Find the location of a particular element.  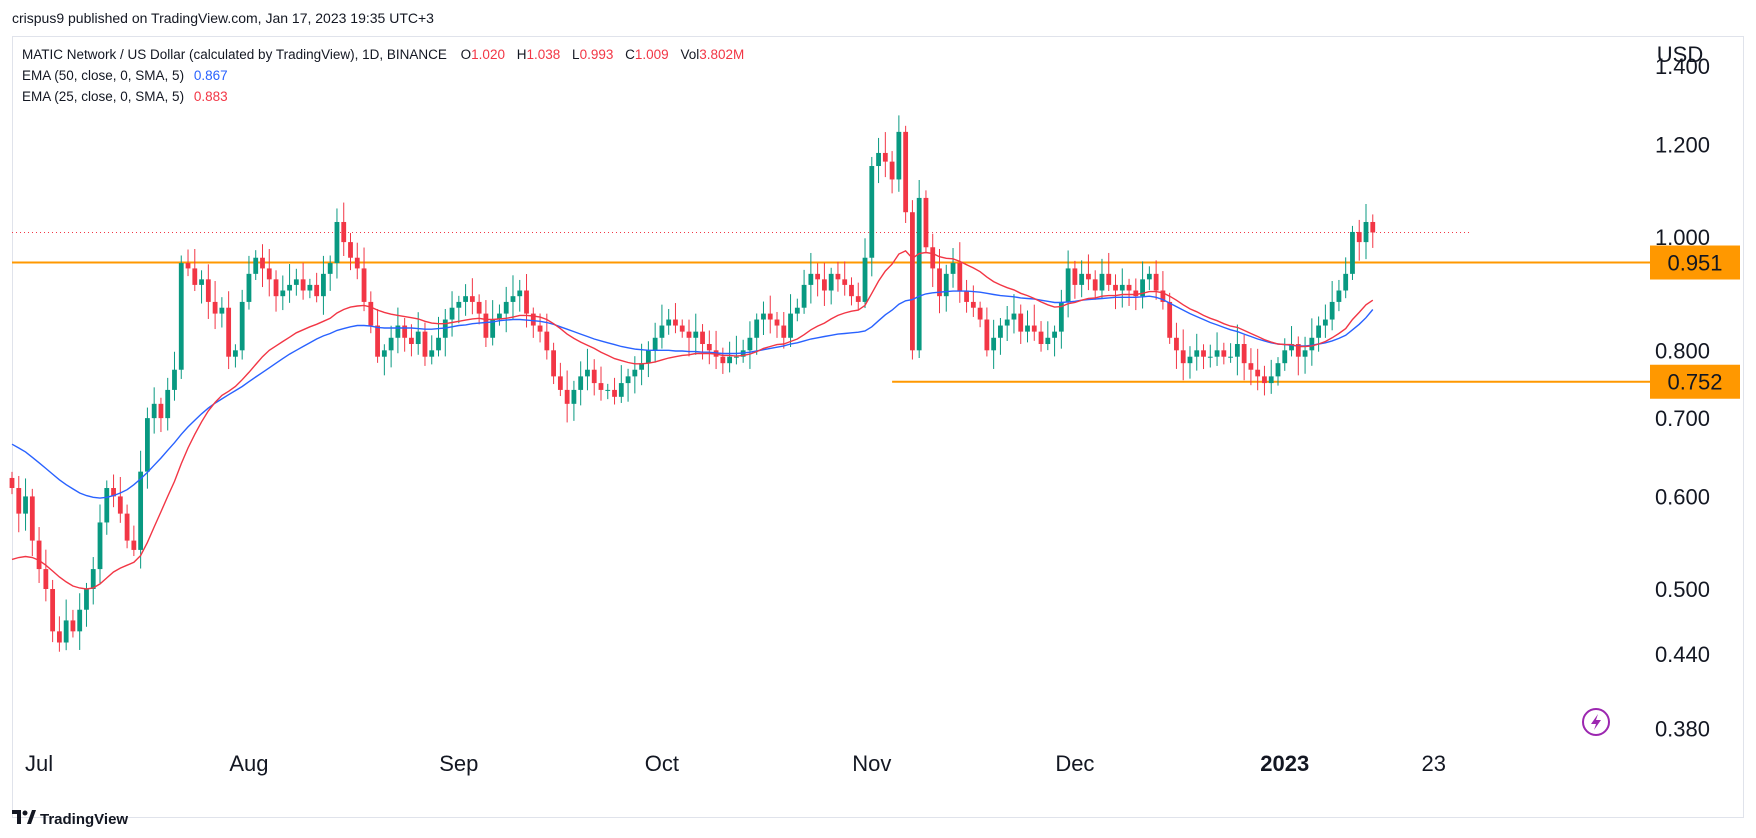

brand-name: TradingView is located at coordinates (84, 819).